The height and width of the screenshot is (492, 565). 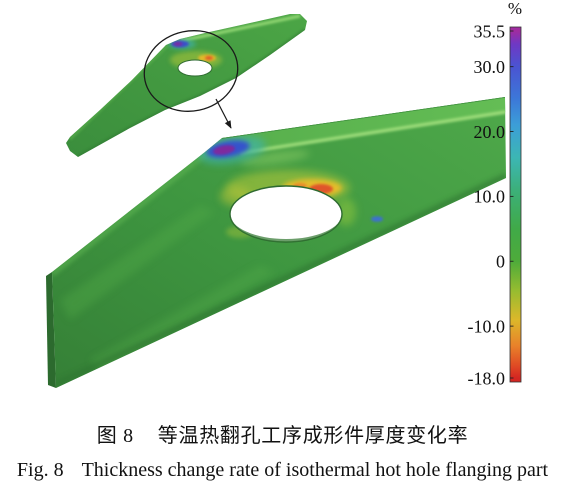 What do you see at coordinates (195, 68) in the screenshot?
I see `overview-hole` at bounding box center [195, 68].